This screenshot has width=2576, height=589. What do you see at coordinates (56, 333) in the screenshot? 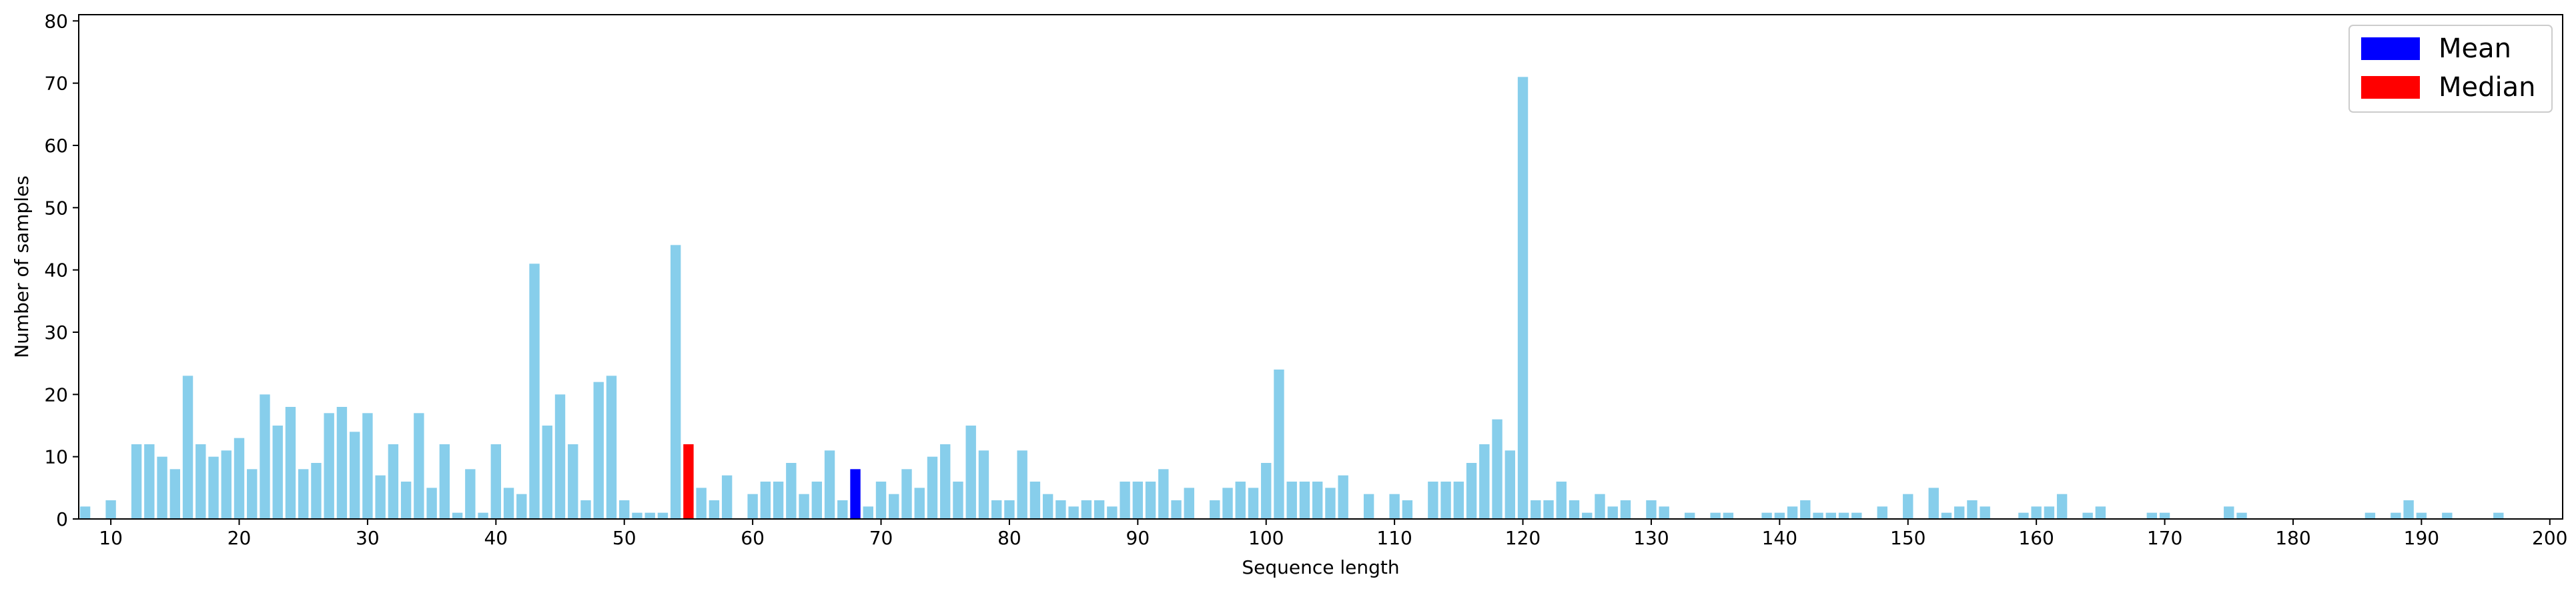
I see `y-tick-label: 30` at bounding box center [56, 333].